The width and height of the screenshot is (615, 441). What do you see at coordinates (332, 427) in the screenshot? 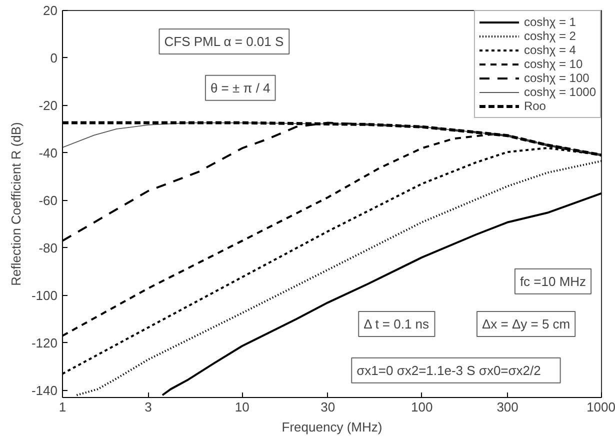
I see `x-axis-title: Frequency (MHz)` at bounding box center [332, 427].